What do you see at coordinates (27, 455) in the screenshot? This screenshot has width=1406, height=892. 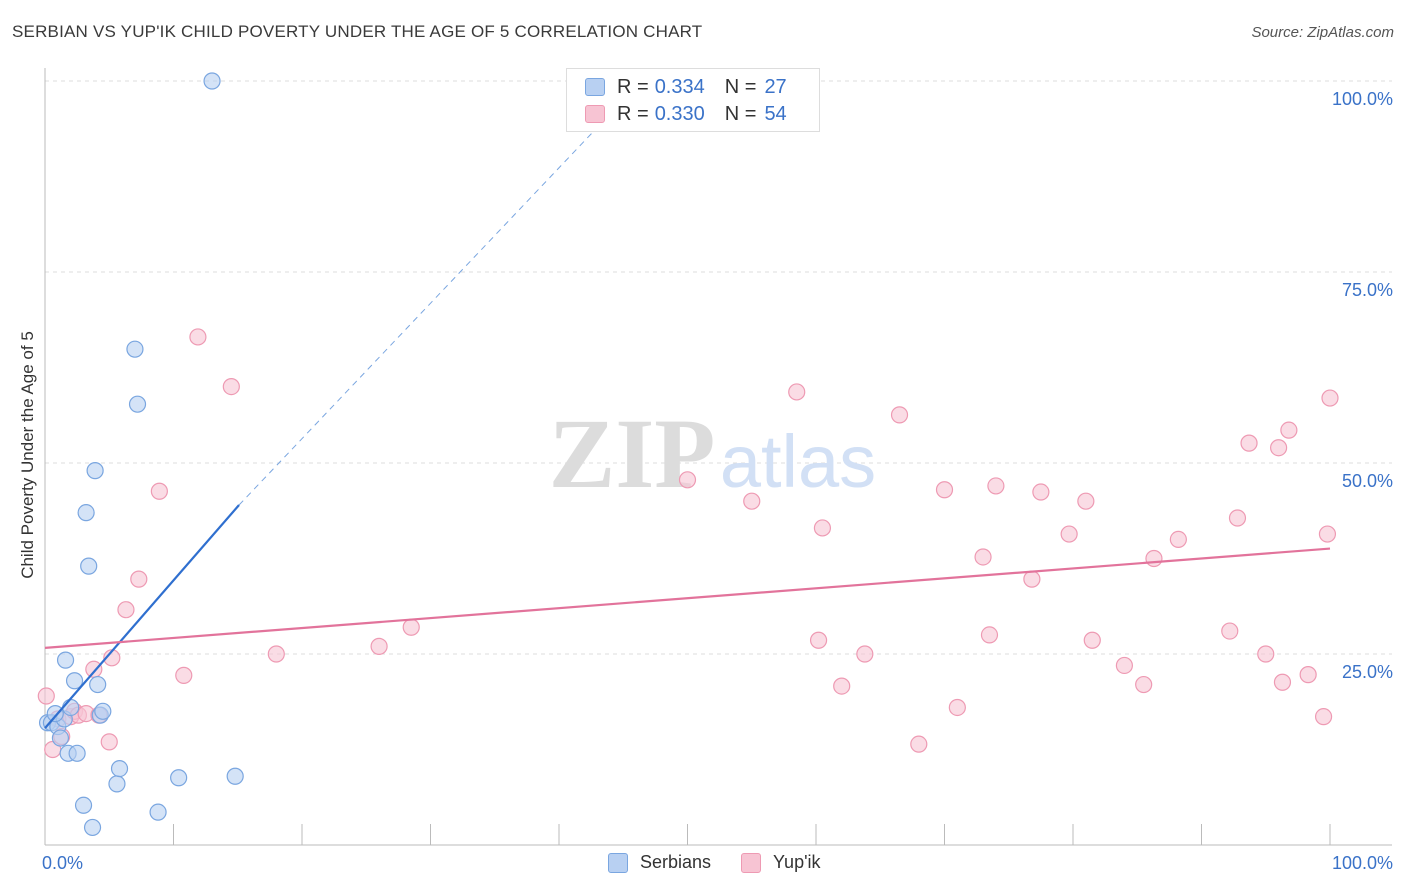 I see `y-axis-label: Child Poverty Under the Age of 5` at bounding box center [27, 455].